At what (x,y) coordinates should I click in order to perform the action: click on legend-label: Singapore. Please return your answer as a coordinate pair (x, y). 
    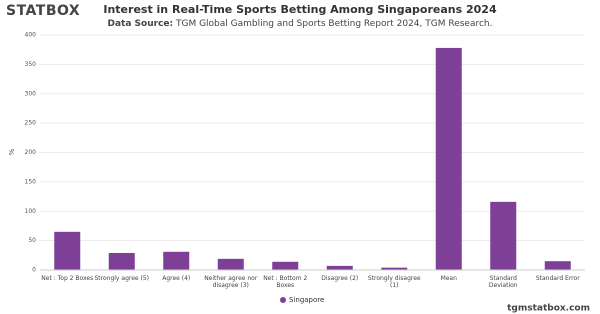
    Looking at the image, I should click on (306, 300).